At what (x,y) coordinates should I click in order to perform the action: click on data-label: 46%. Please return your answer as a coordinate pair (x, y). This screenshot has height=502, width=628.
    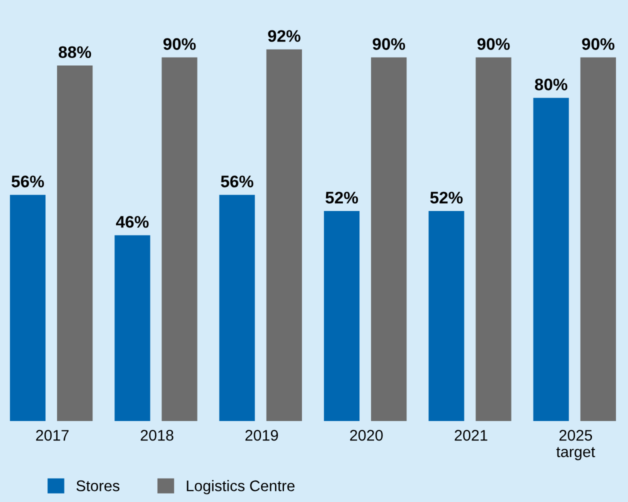
    Looking at the image, I should click on (132, 222).